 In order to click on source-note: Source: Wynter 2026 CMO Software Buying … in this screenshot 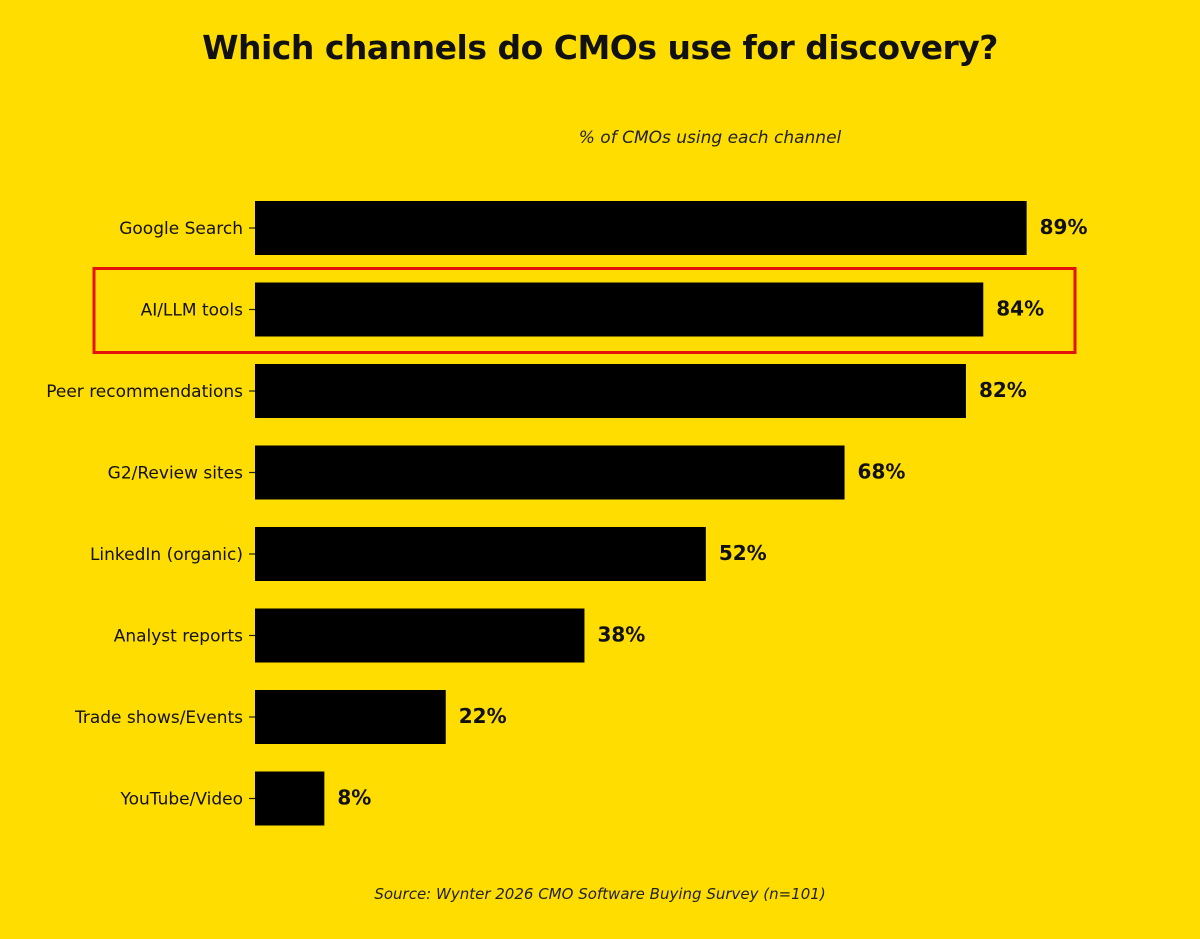, I will do `click(600, 894)`.